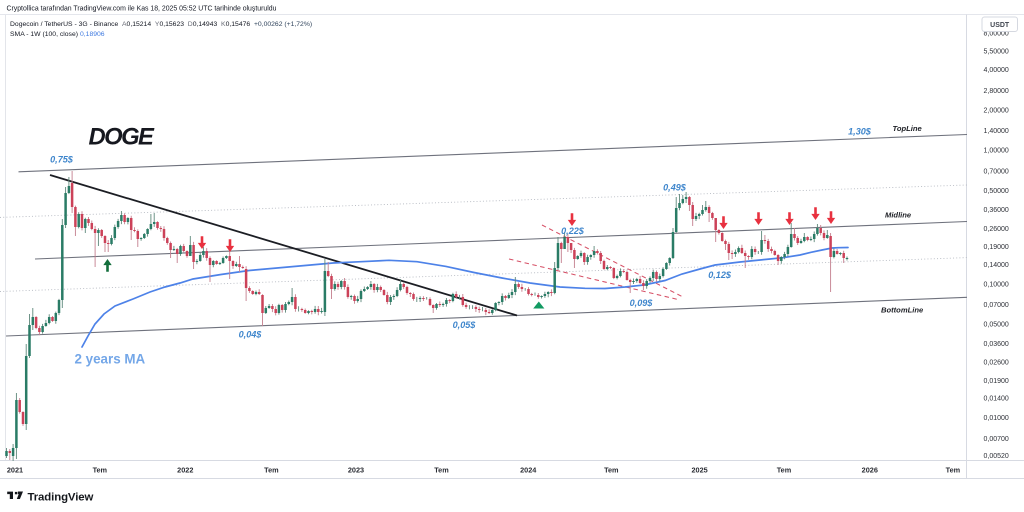  Describe the element at coordinates (356, 469) in the screenshot. I see `svg-text: 2023` at that location.